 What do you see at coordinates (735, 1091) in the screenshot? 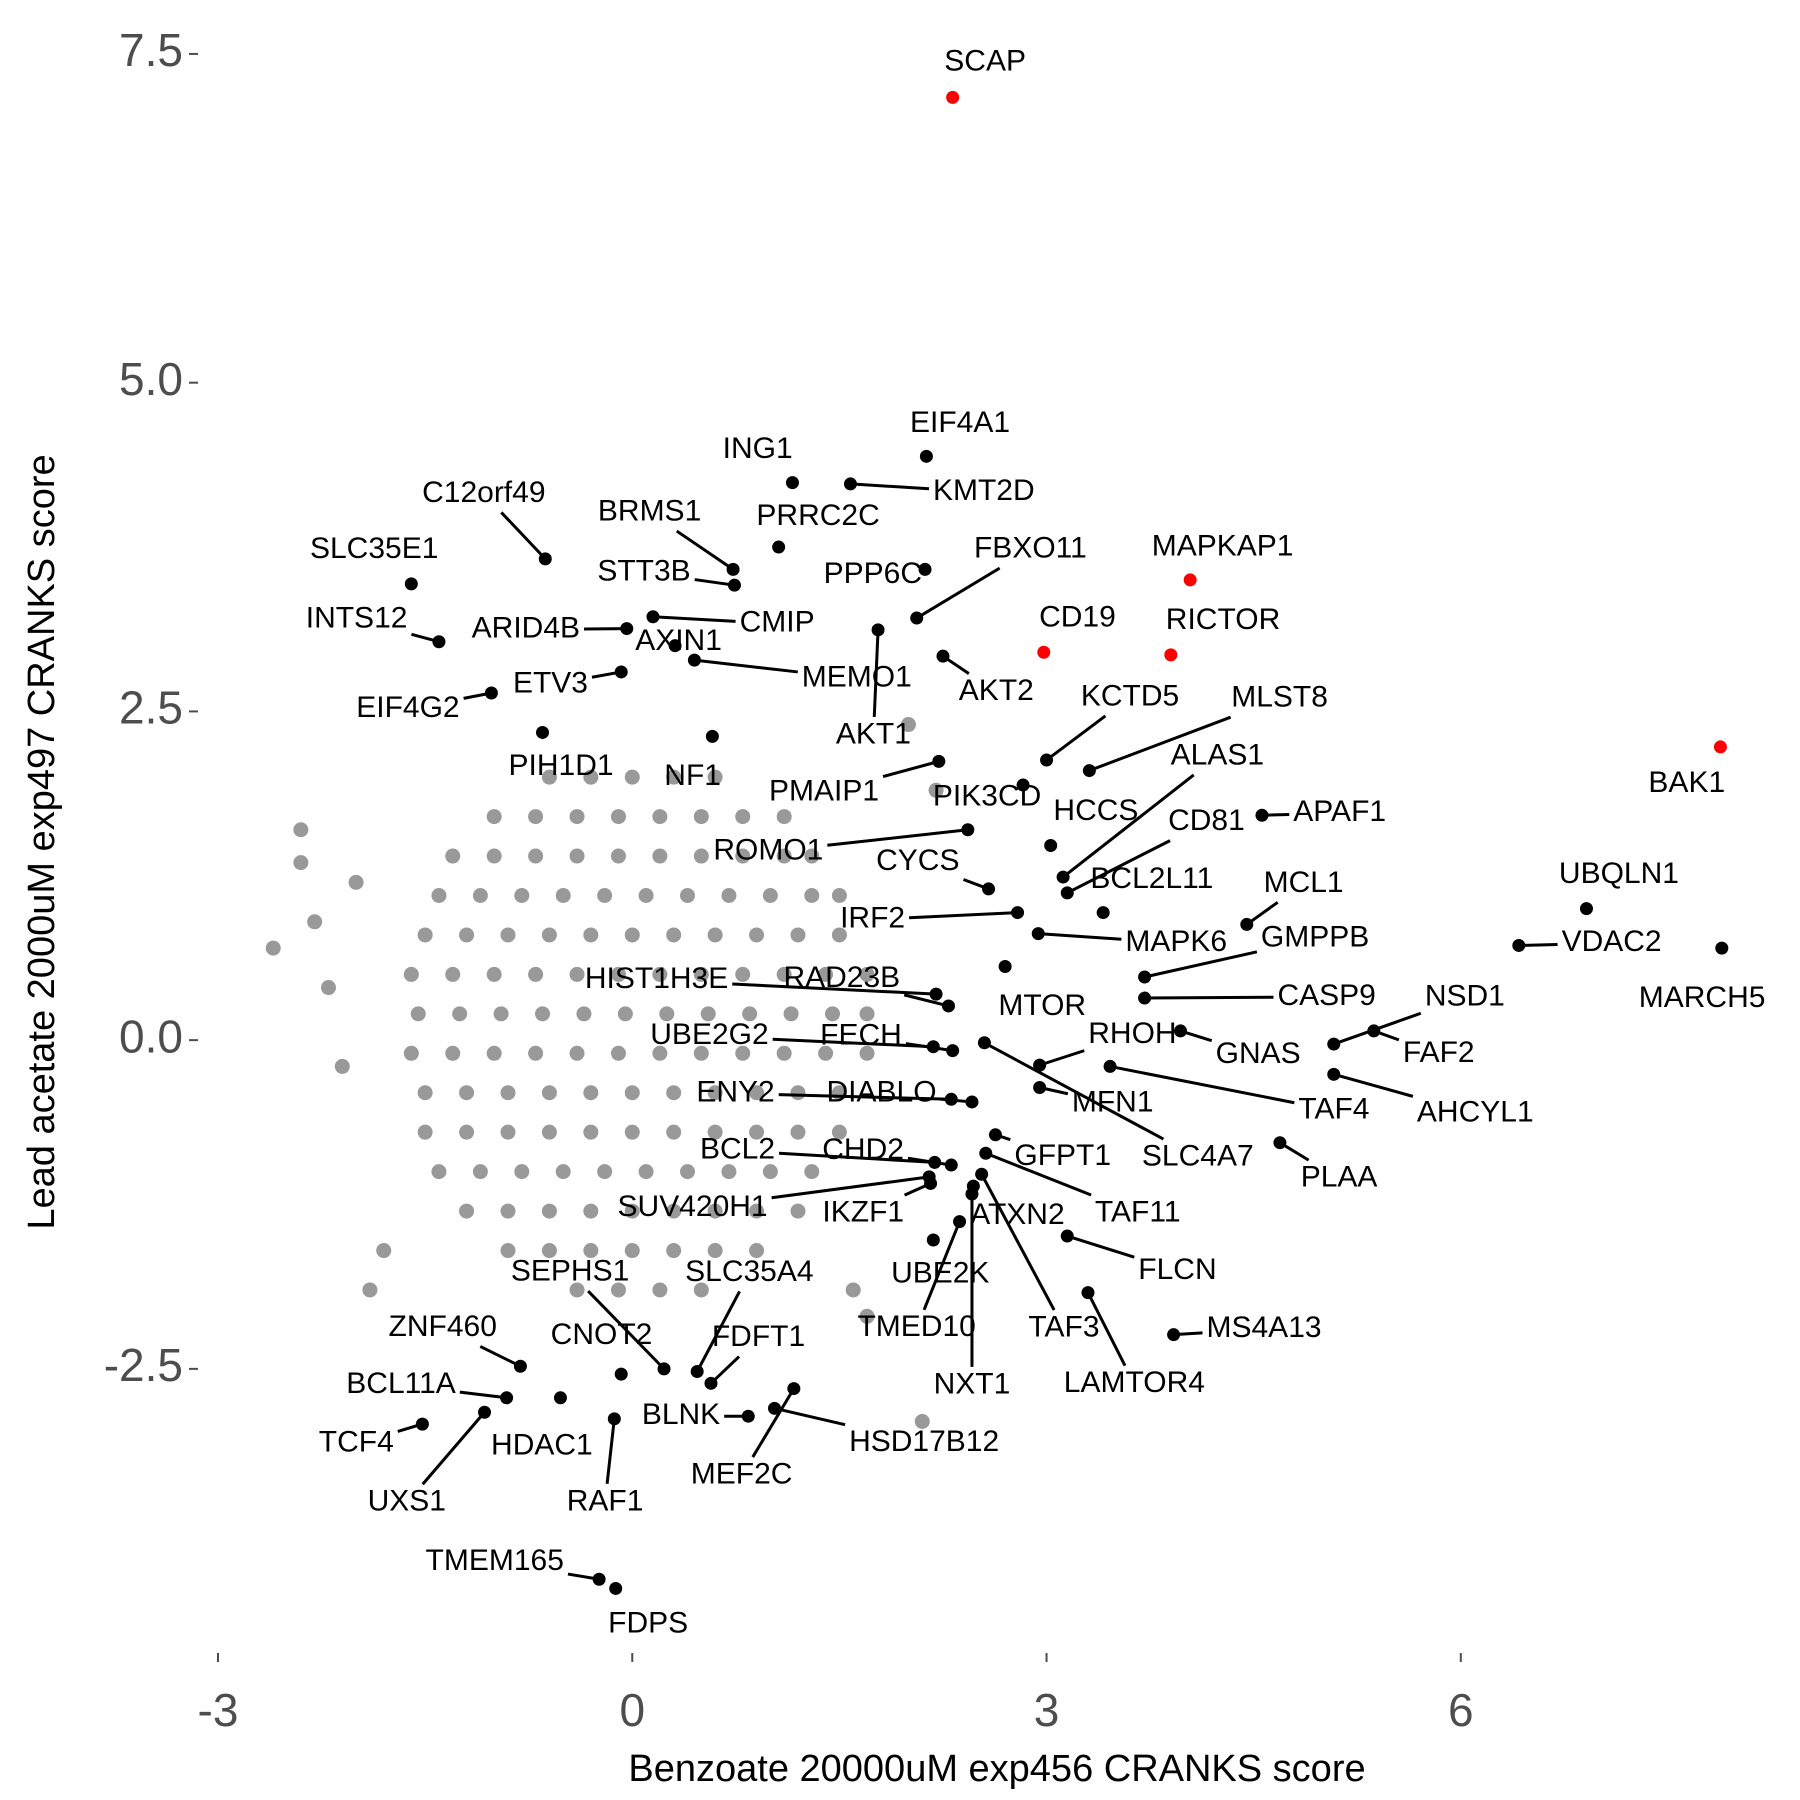
I see `point-label: ENY2` at bounding box center [735, 1091].